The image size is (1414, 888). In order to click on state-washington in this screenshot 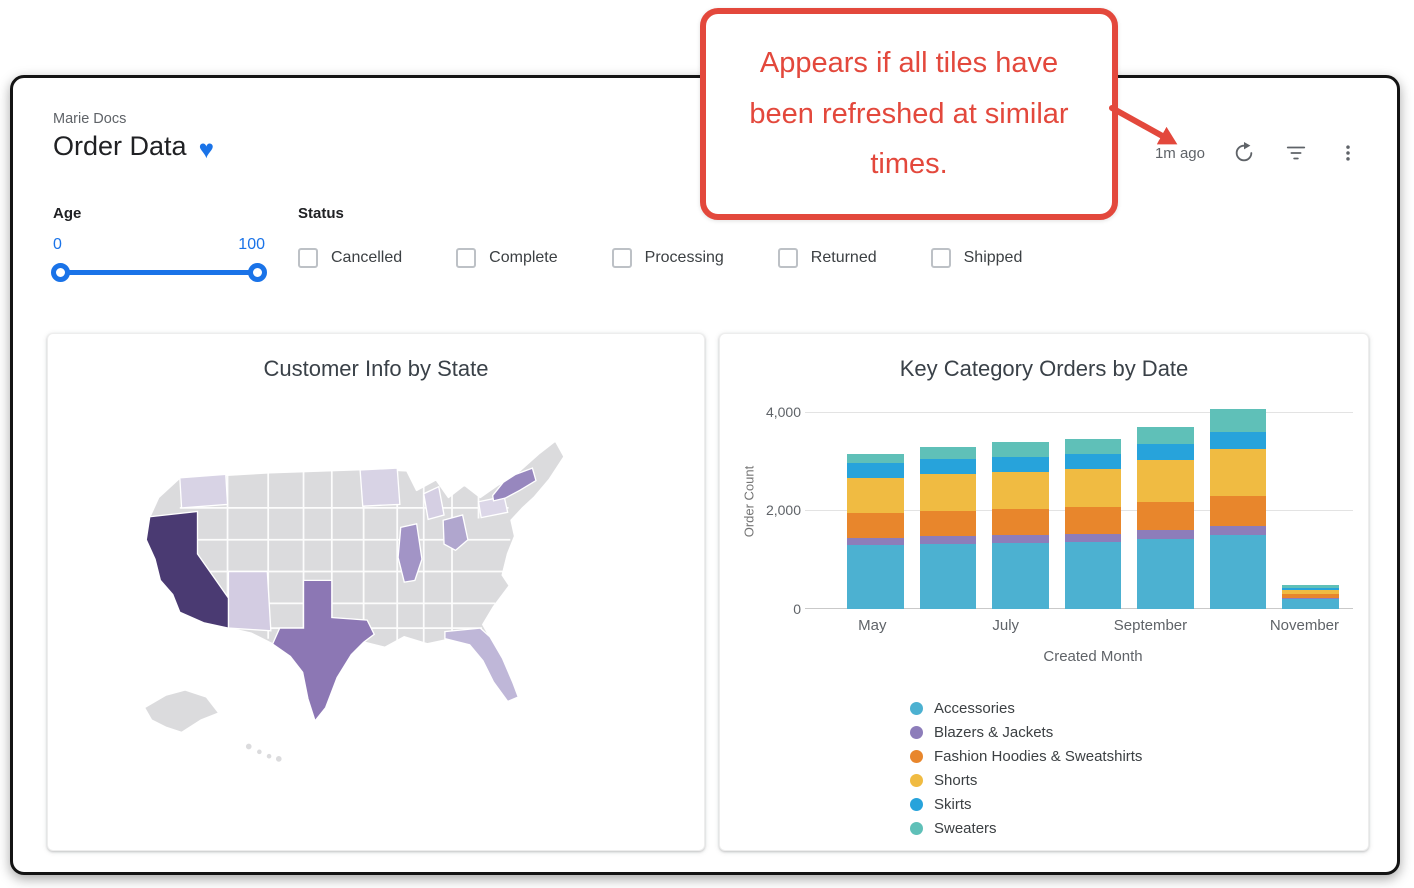, I will do `click(204, 491)`.